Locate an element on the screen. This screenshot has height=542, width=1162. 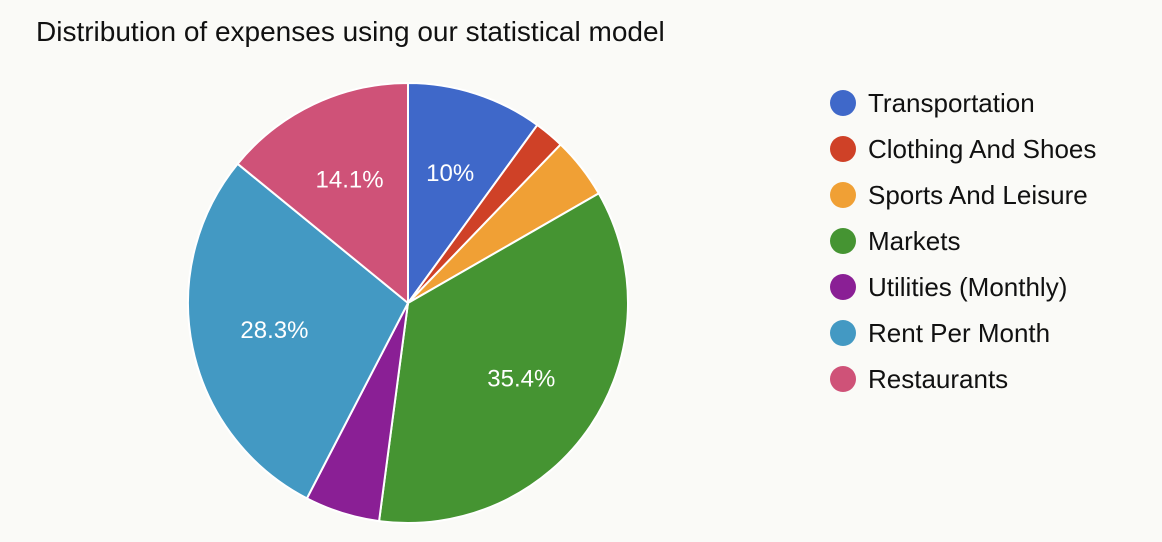
legend-label: Markets is located at coordinates (914, 240).